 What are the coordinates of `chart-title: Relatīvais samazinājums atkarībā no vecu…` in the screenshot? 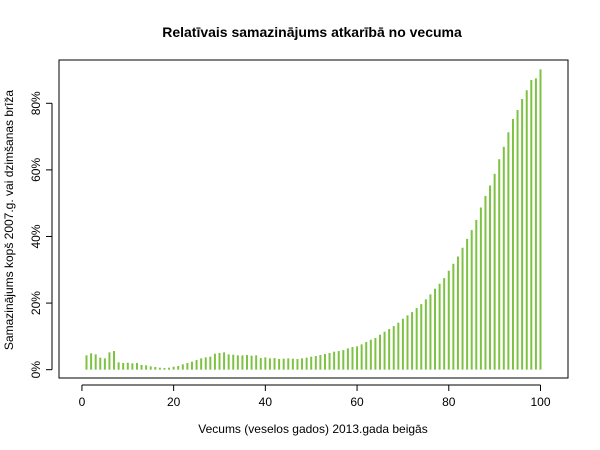 It's located at (312, 32).